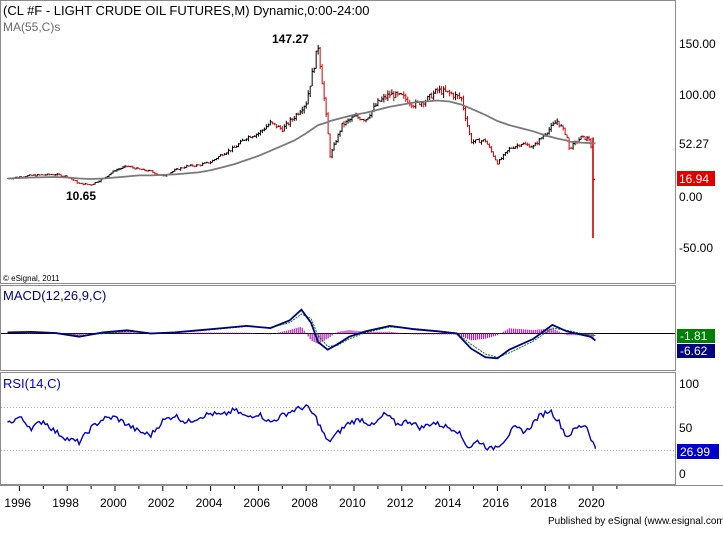  I want to click on high-annotation: 147.27, so click(290, 39).